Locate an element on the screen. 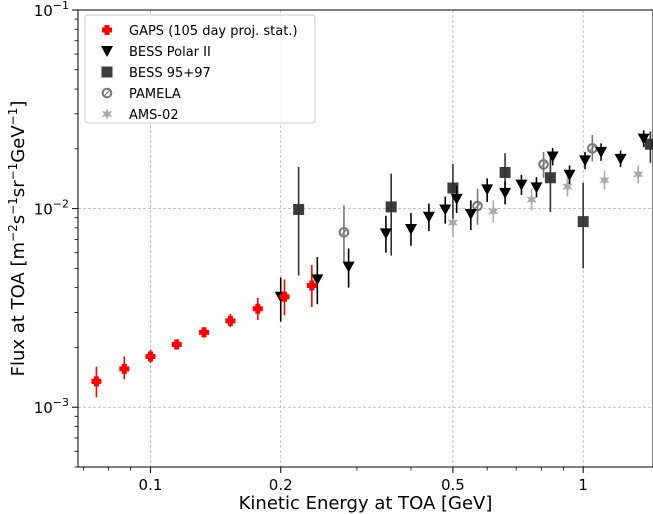 This screenshot has width=653, height=514. x-tick-label: 0.5 is located at coordinates (453, 485).